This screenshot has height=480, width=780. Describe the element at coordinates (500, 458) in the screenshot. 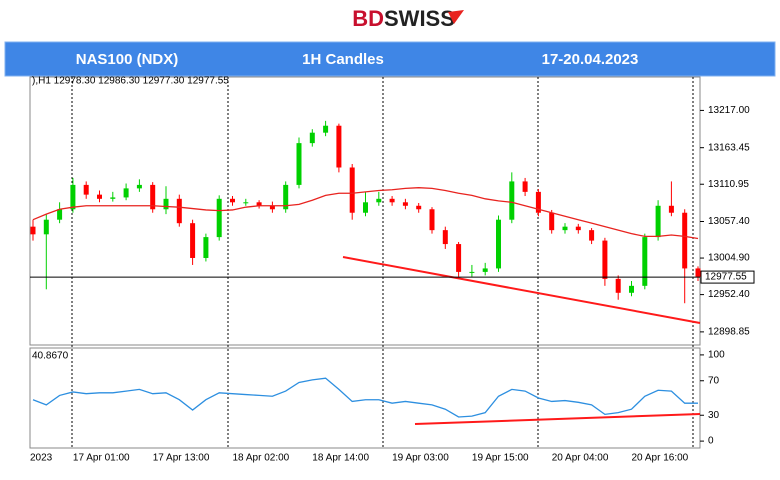

I see `x-tick-label: 19 Apr 15:00` at that location.